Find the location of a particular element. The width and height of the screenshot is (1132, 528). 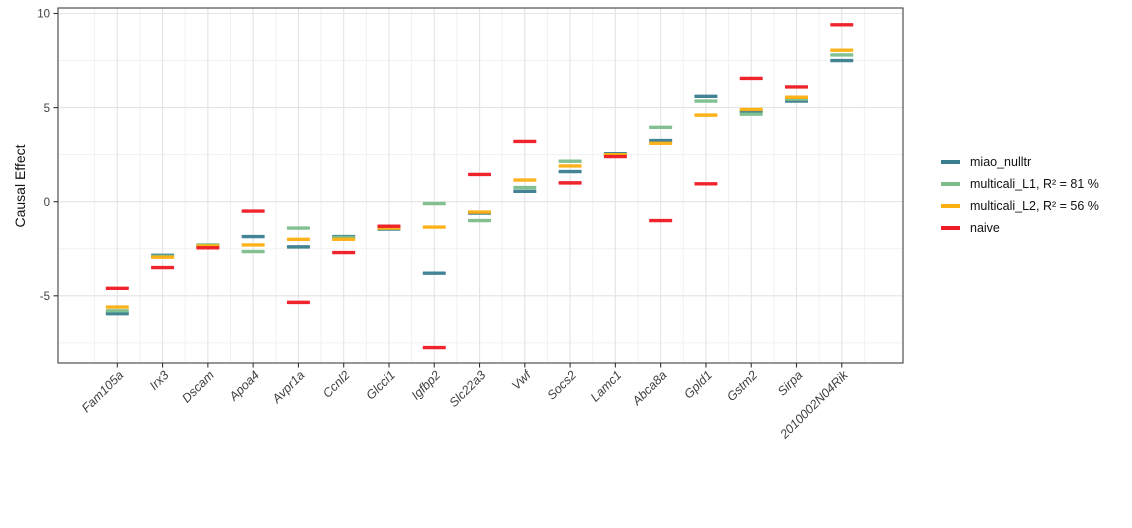

marker-multicali_L2-2010002N04Rik is located at coordinates (842, 50).